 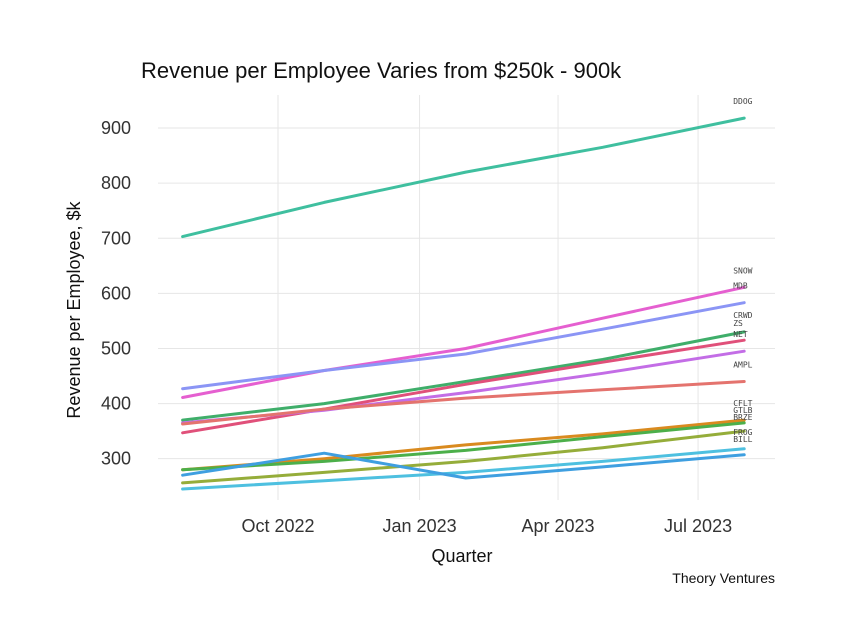 I want to click on y-tick-label: 400, so click(x=116, y=404).